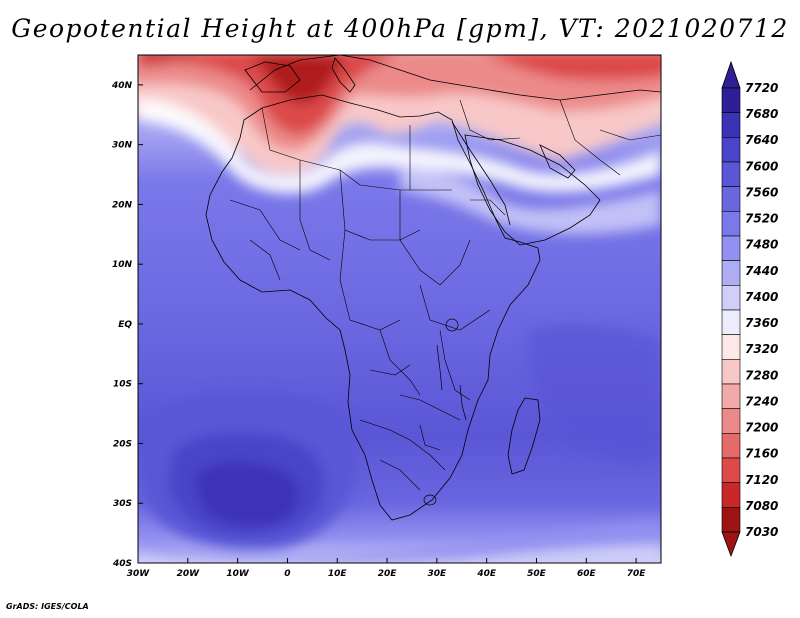 The width and height of the screenshot is (800, 618). What do you see at coordinates (122, 504) in the screenshot?
I see `lat-tick-label: 30S` at bounding box center [122, 504].